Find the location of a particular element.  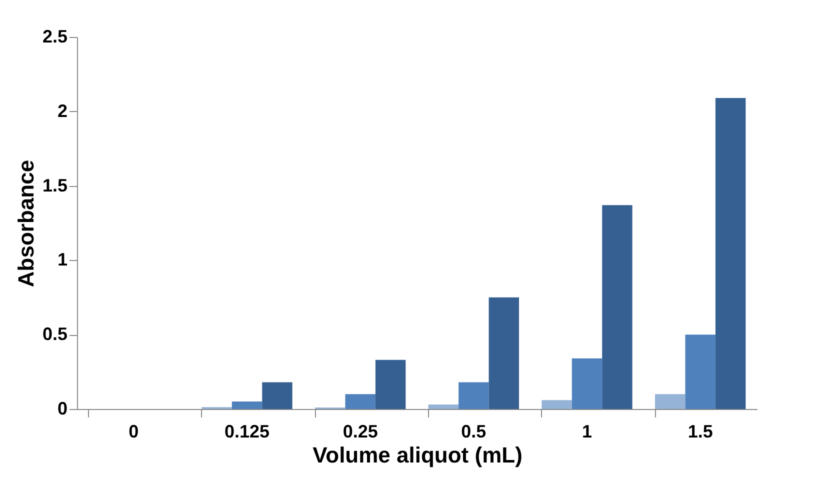

y-tick-label: 0.5 is located at coordinates (55, 334).